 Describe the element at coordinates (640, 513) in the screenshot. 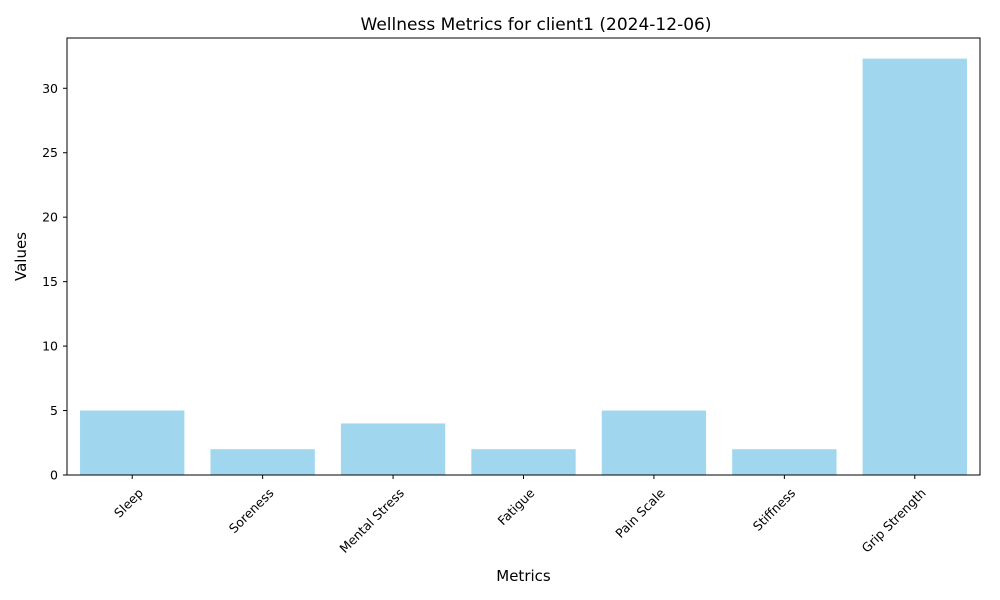

I see `x-tick-label-pain-scale: Pain Scale` at that location.